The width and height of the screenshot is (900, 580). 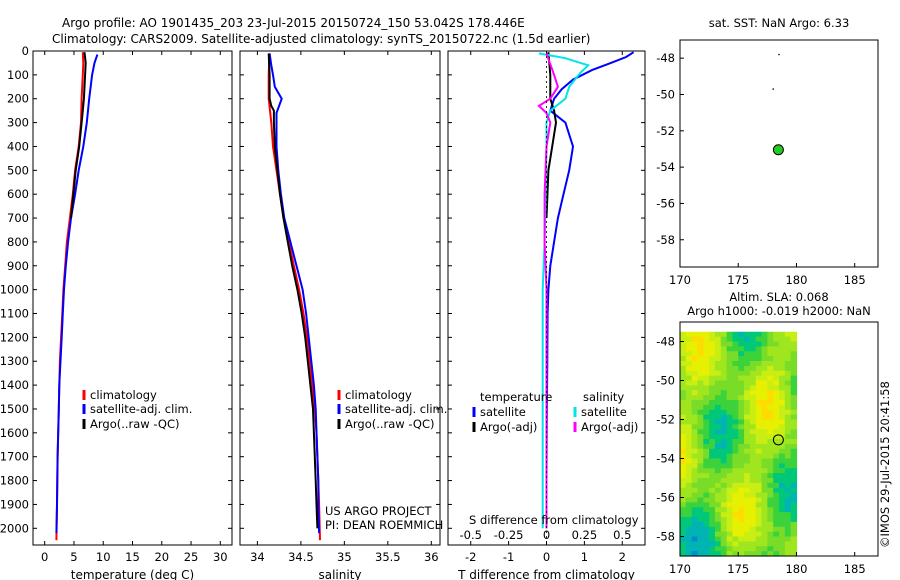 What do you see at coordinates (470, 557) in the screenshot?
I see `difference-xtick-label: -2` at bounding box center [470, 557].